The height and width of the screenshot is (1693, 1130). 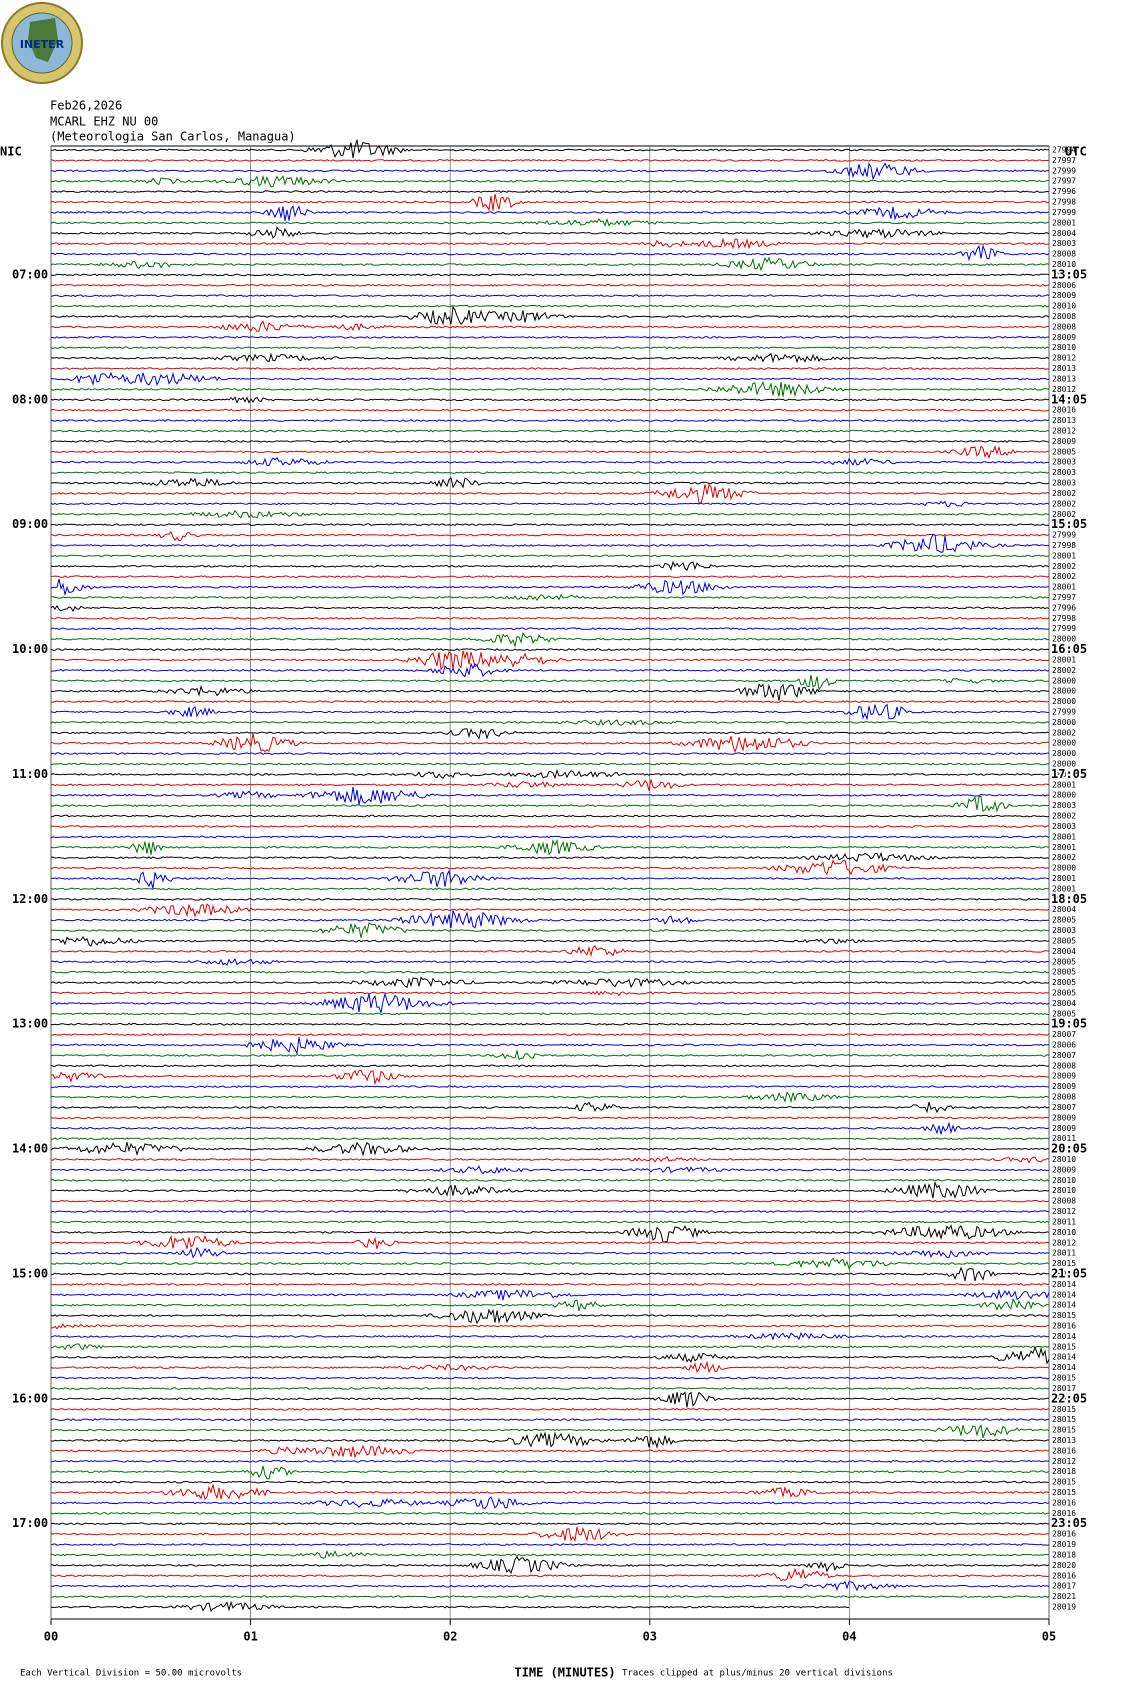 What do you see at coordinates (173, 137) in the screenshot?
I see `location: (Meteorologia San Carlos, Managua)` at bounding box center [173, 137].